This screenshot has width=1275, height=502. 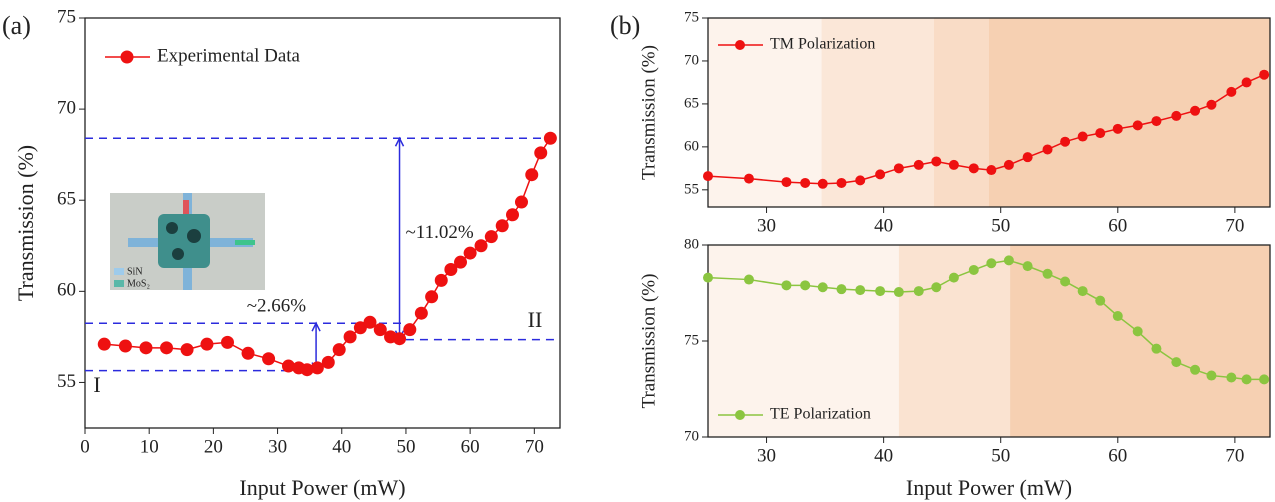 What do you see at coordinates (691, 244) in the screenshot?
I see `y-tick-label: 80` at bounding box center [691, 244].